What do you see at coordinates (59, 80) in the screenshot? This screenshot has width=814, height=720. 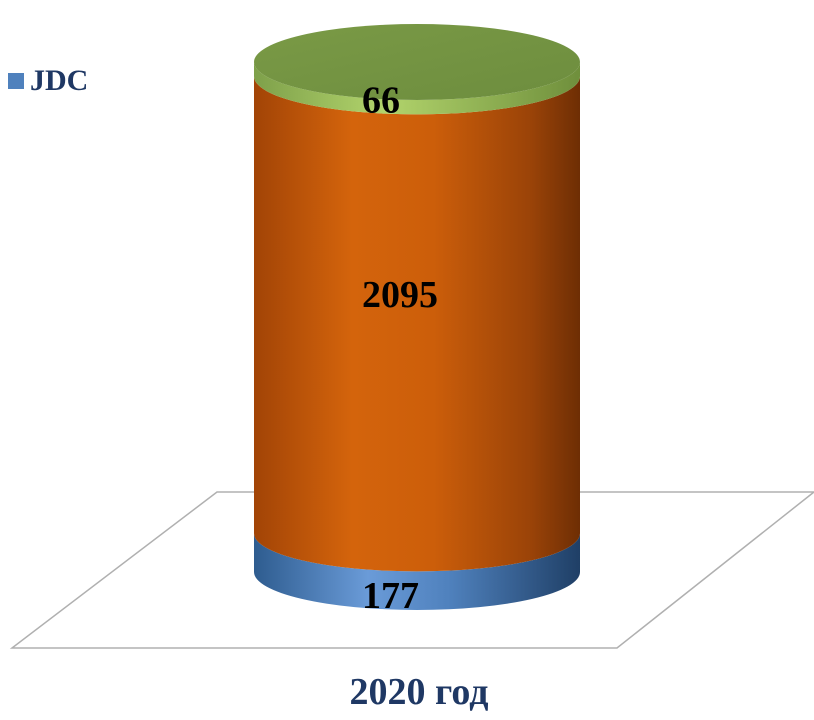 I see `legend-entry-label: JDC` at bounding box center [59, 80].